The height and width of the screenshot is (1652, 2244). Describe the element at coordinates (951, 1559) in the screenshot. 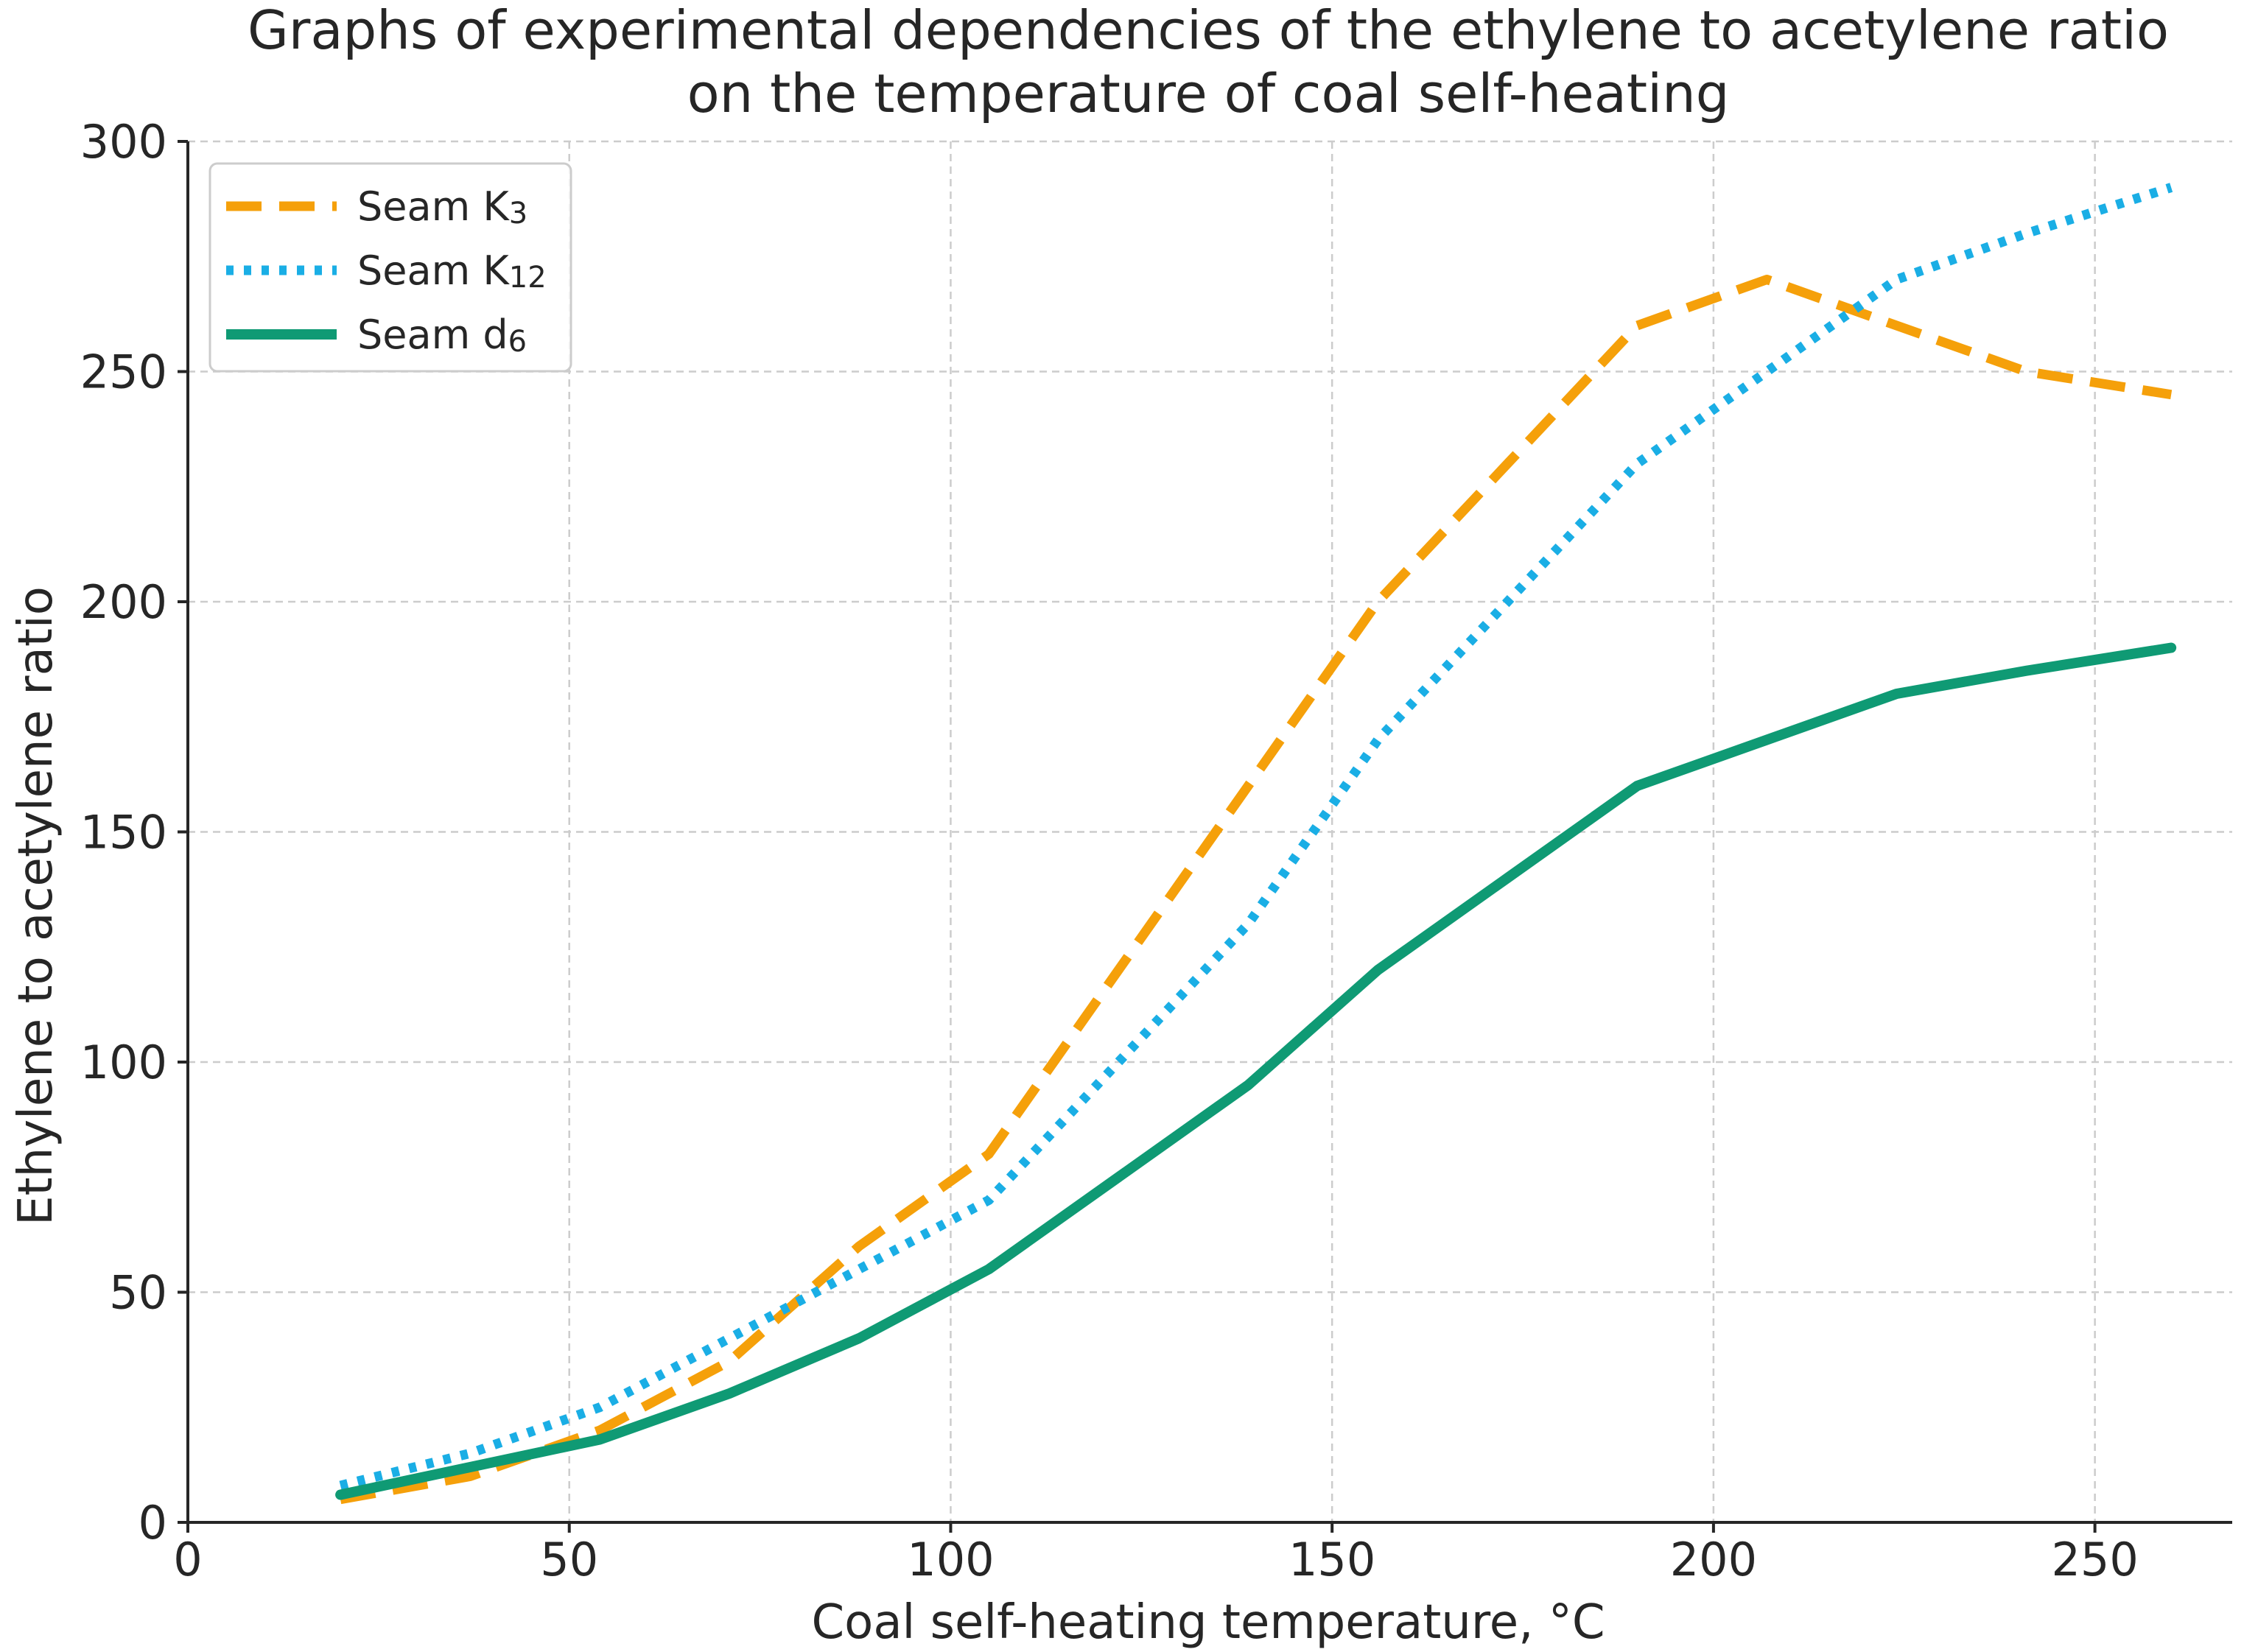

I see `x-tick-label: 100` at that location.